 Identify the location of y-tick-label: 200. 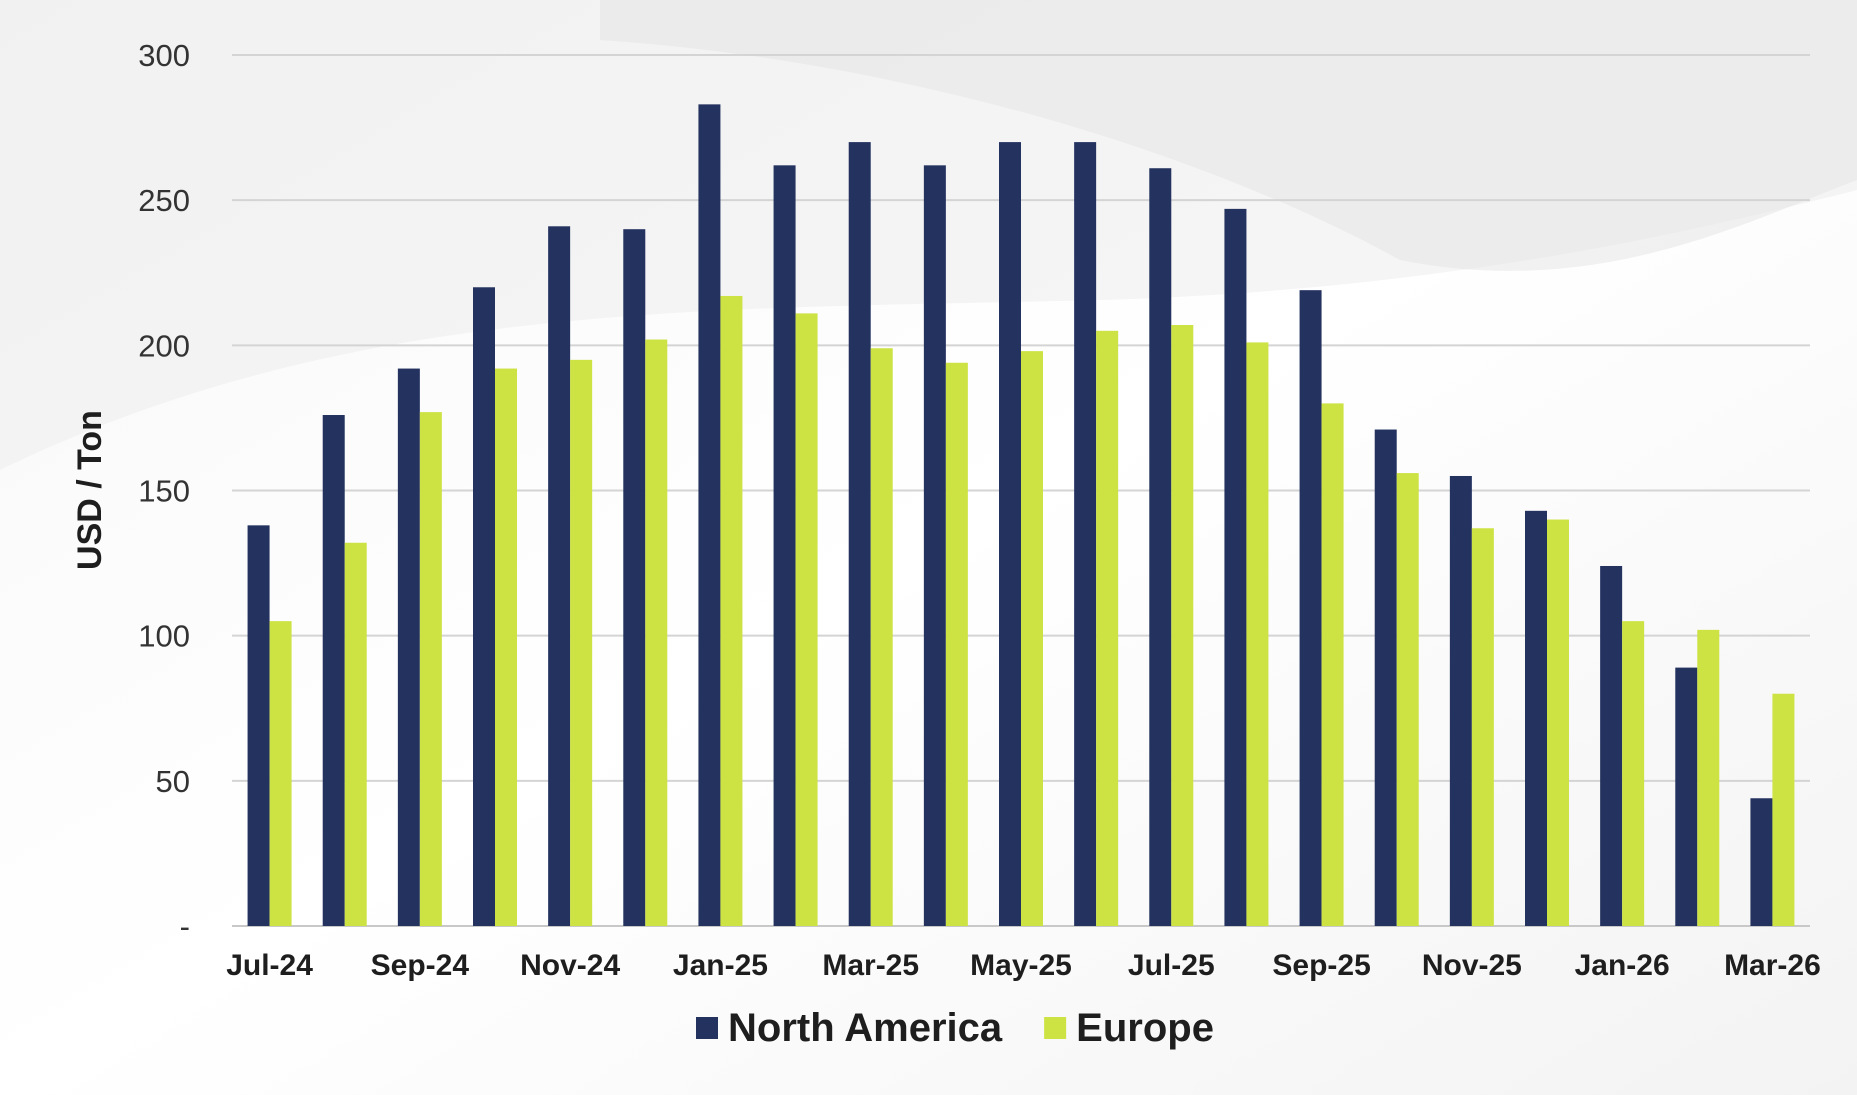
(164, 345).